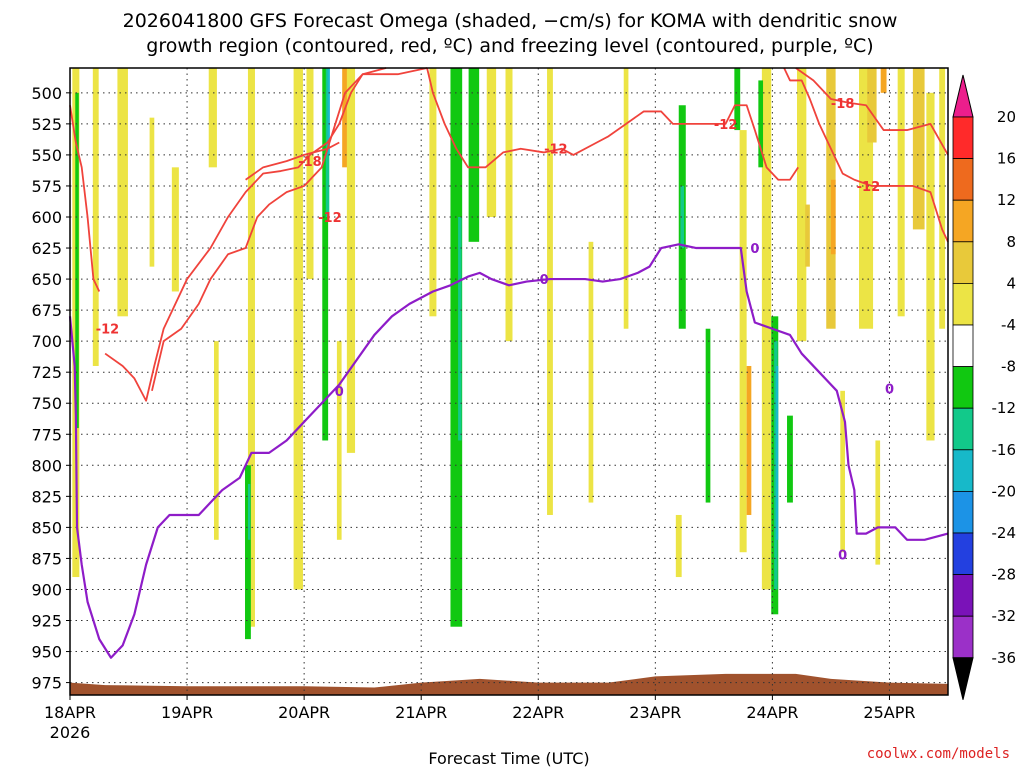  What do you see at coordinates (1006, 159) in the screenshot?
I see `colorbar-label-1: 16` at bounding box center [1006, 159].